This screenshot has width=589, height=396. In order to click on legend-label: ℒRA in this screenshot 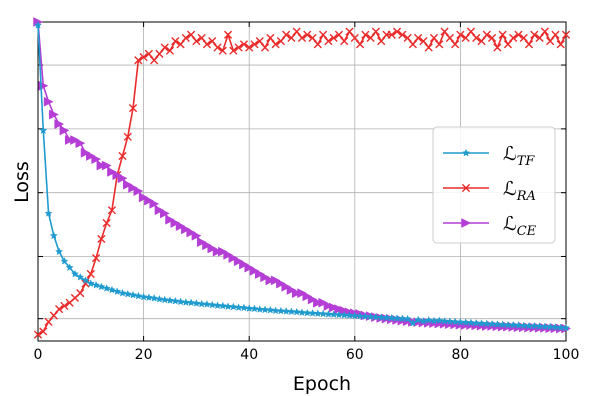, I will do `click(519, 191)`.